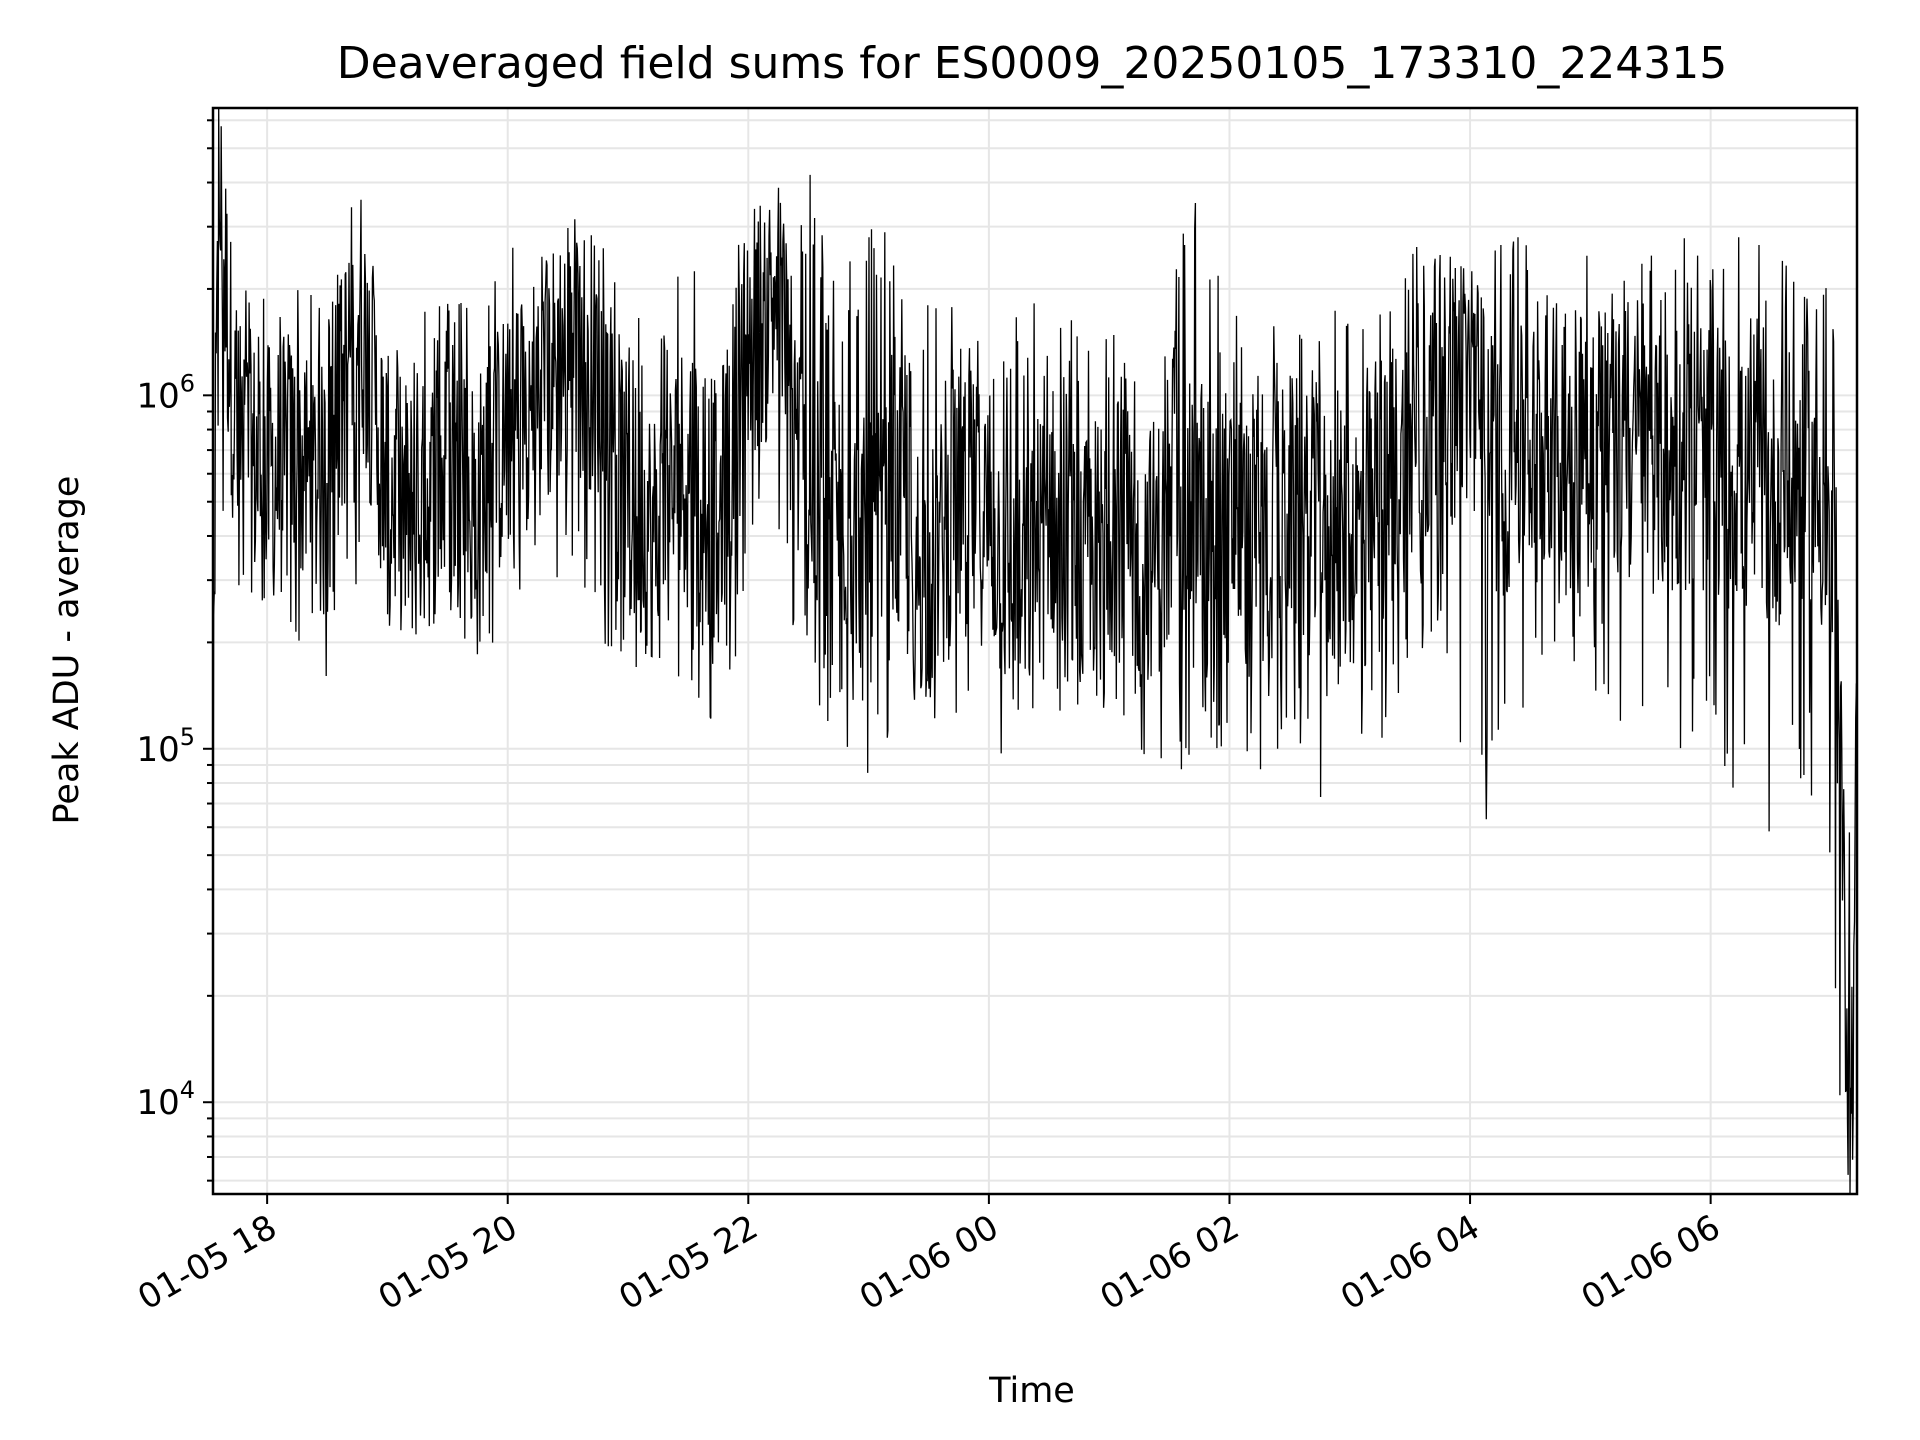 The image size is (1920, 1440). I want to click on y-axis-label: Peak ADU - average, so click(67, 650).